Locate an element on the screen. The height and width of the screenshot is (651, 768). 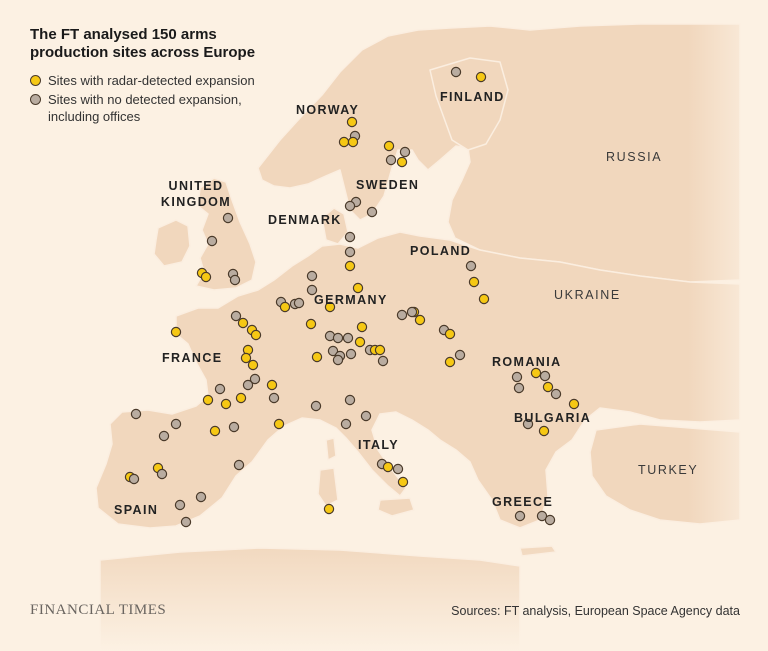
label-ukraine: UKRAINE is located at coordinates (587, 295).